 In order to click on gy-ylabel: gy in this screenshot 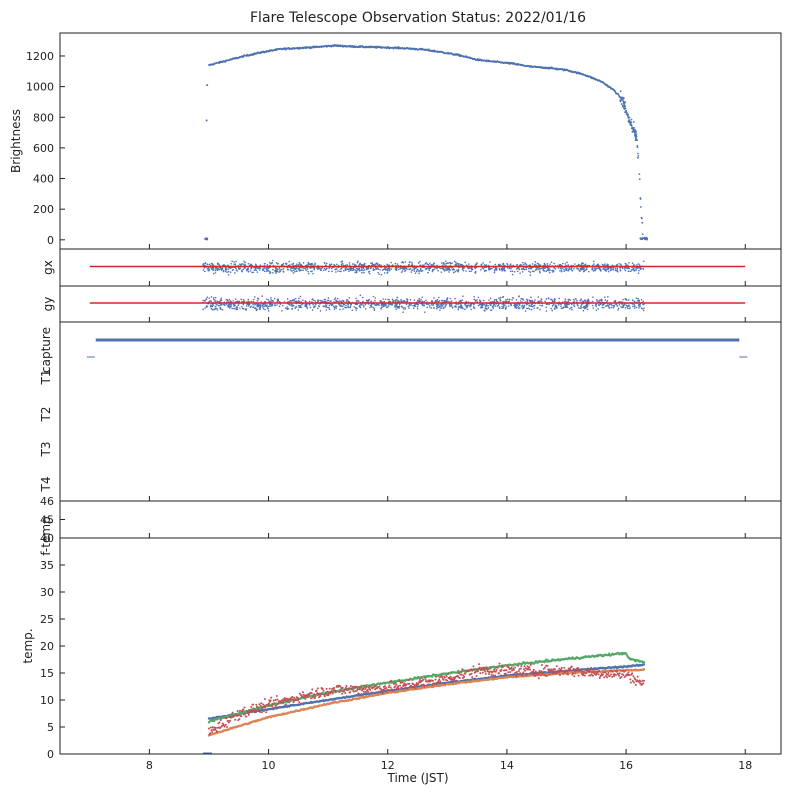, I will do `click(48, 304)`.